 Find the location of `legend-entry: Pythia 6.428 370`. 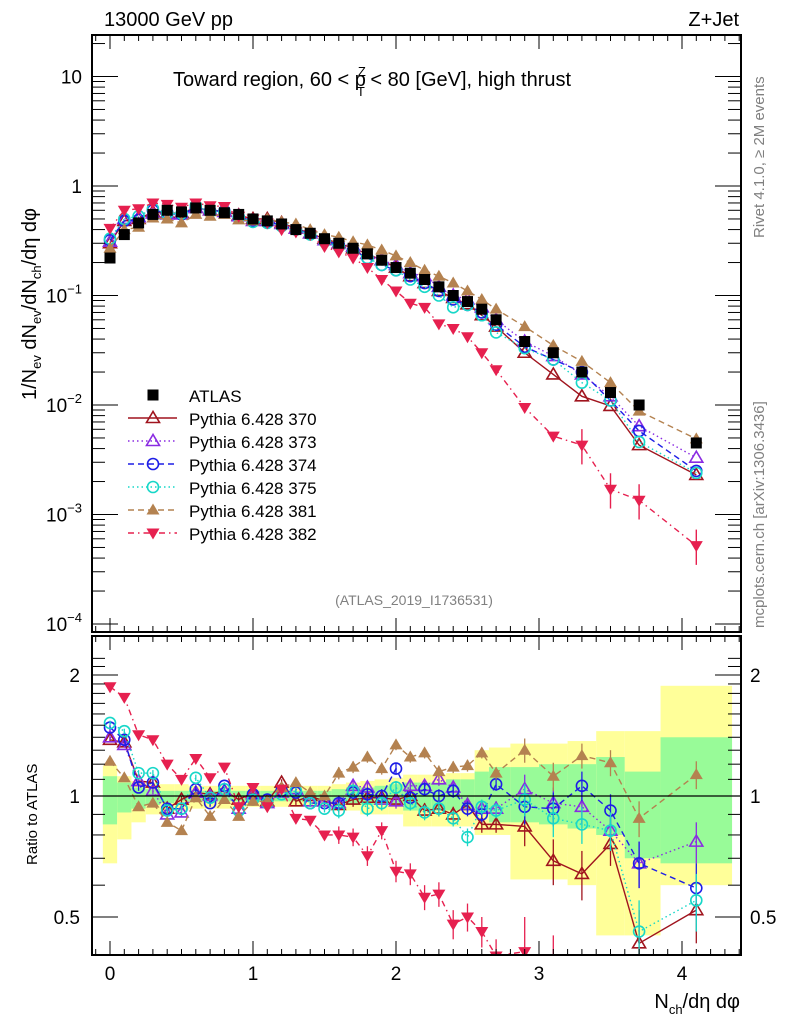

legend-entry: Pythia 6.428 370 is located at coordinates (222, 419).